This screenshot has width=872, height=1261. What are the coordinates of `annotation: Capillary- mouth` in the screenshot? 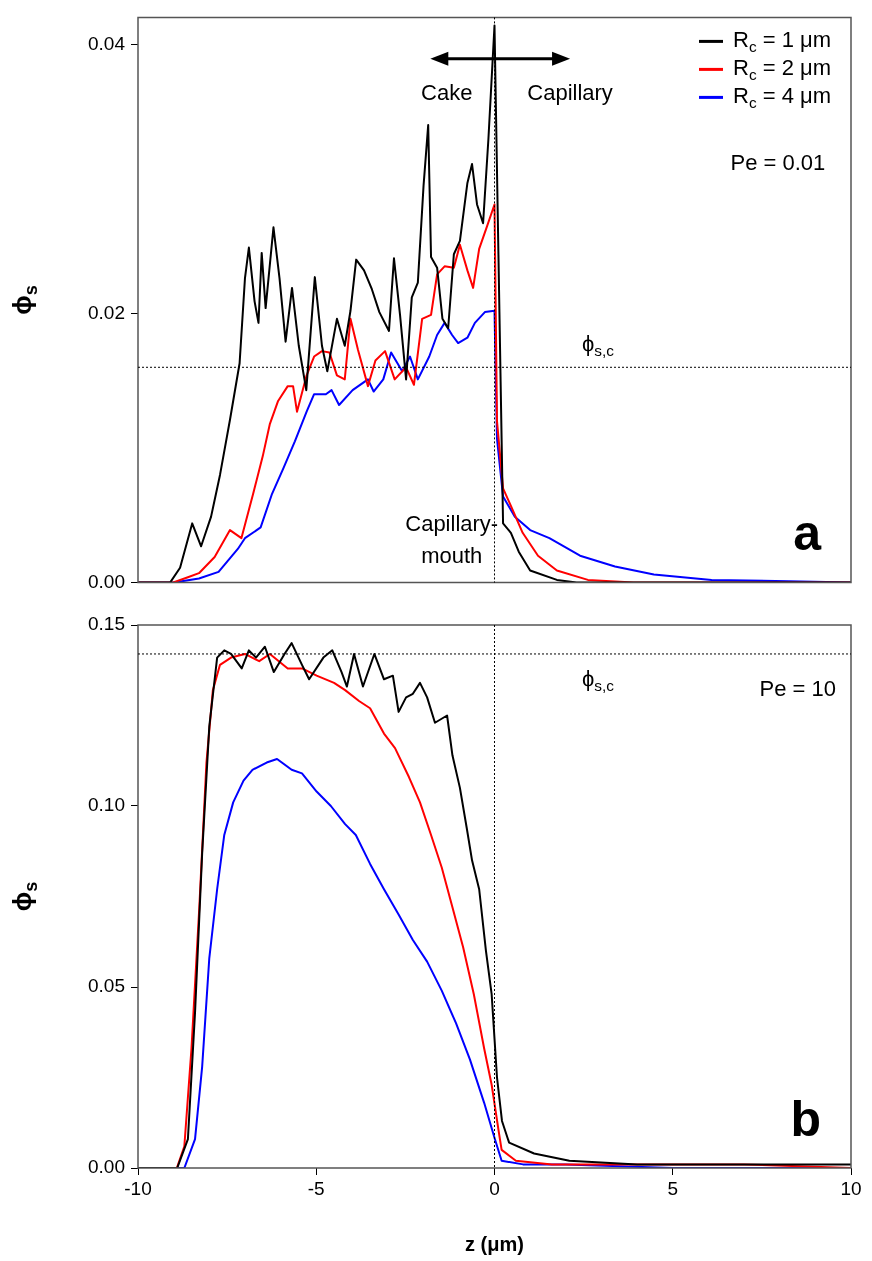 It's located at (452, 540).